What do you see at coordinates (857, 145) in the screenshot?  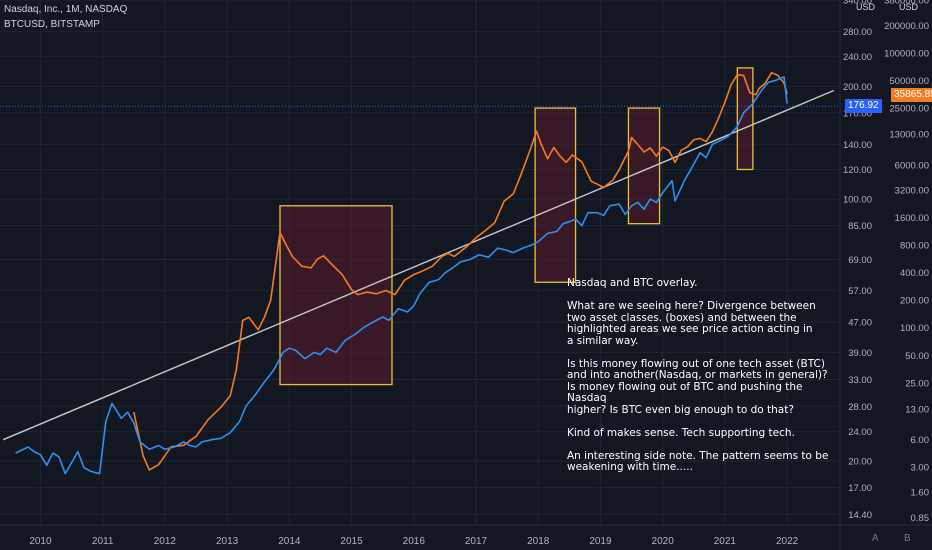 I see `left-axis-tick-label: 140.00` at bounding box center [857, 145].